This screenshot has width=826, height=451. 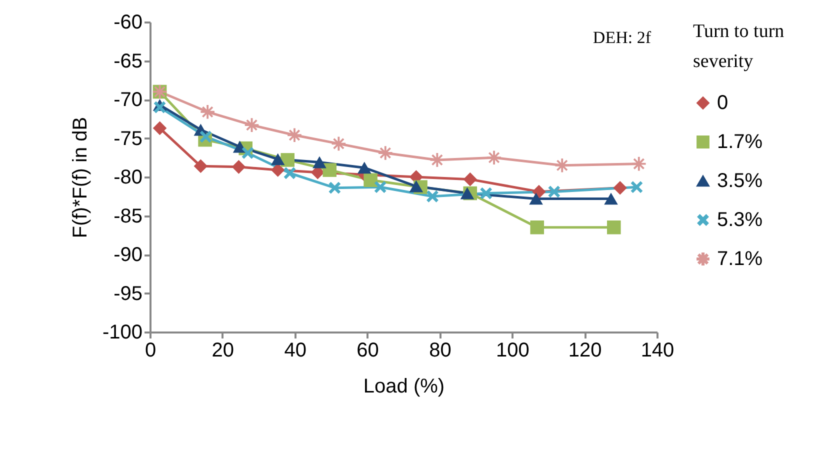 What do you see at coordinates (128, 255) in the screenshot?
I see `y-tick-label: -90` at bounding box center [128, 255].